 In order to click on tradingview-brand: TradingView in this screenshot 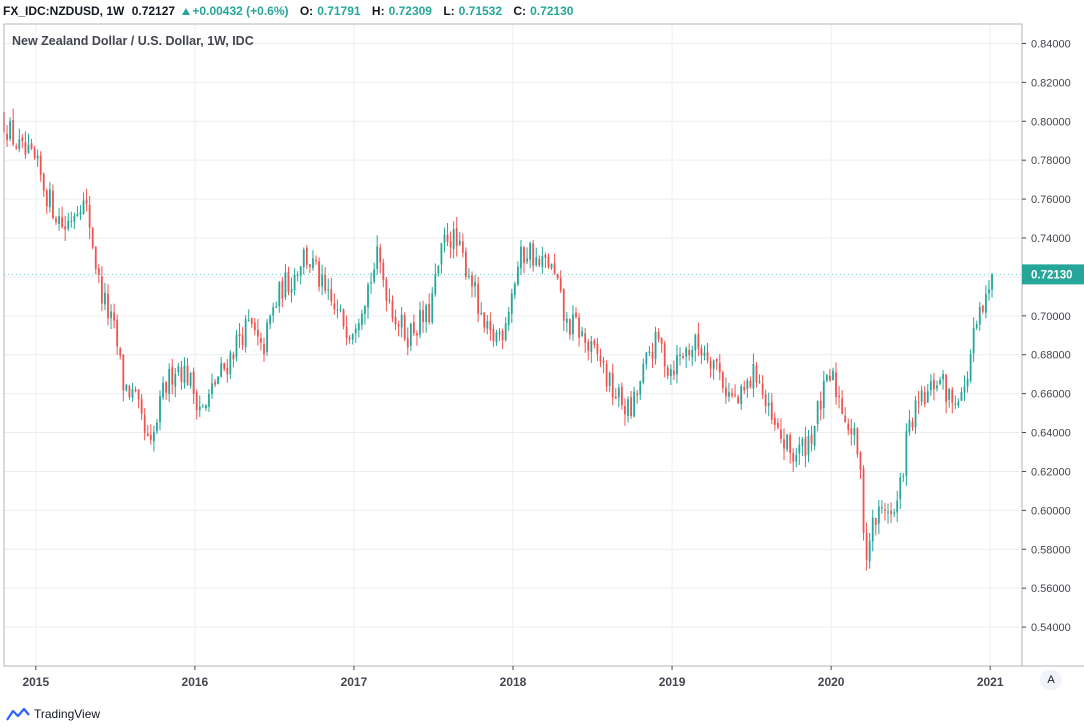, I will do `click(53, 714)`.